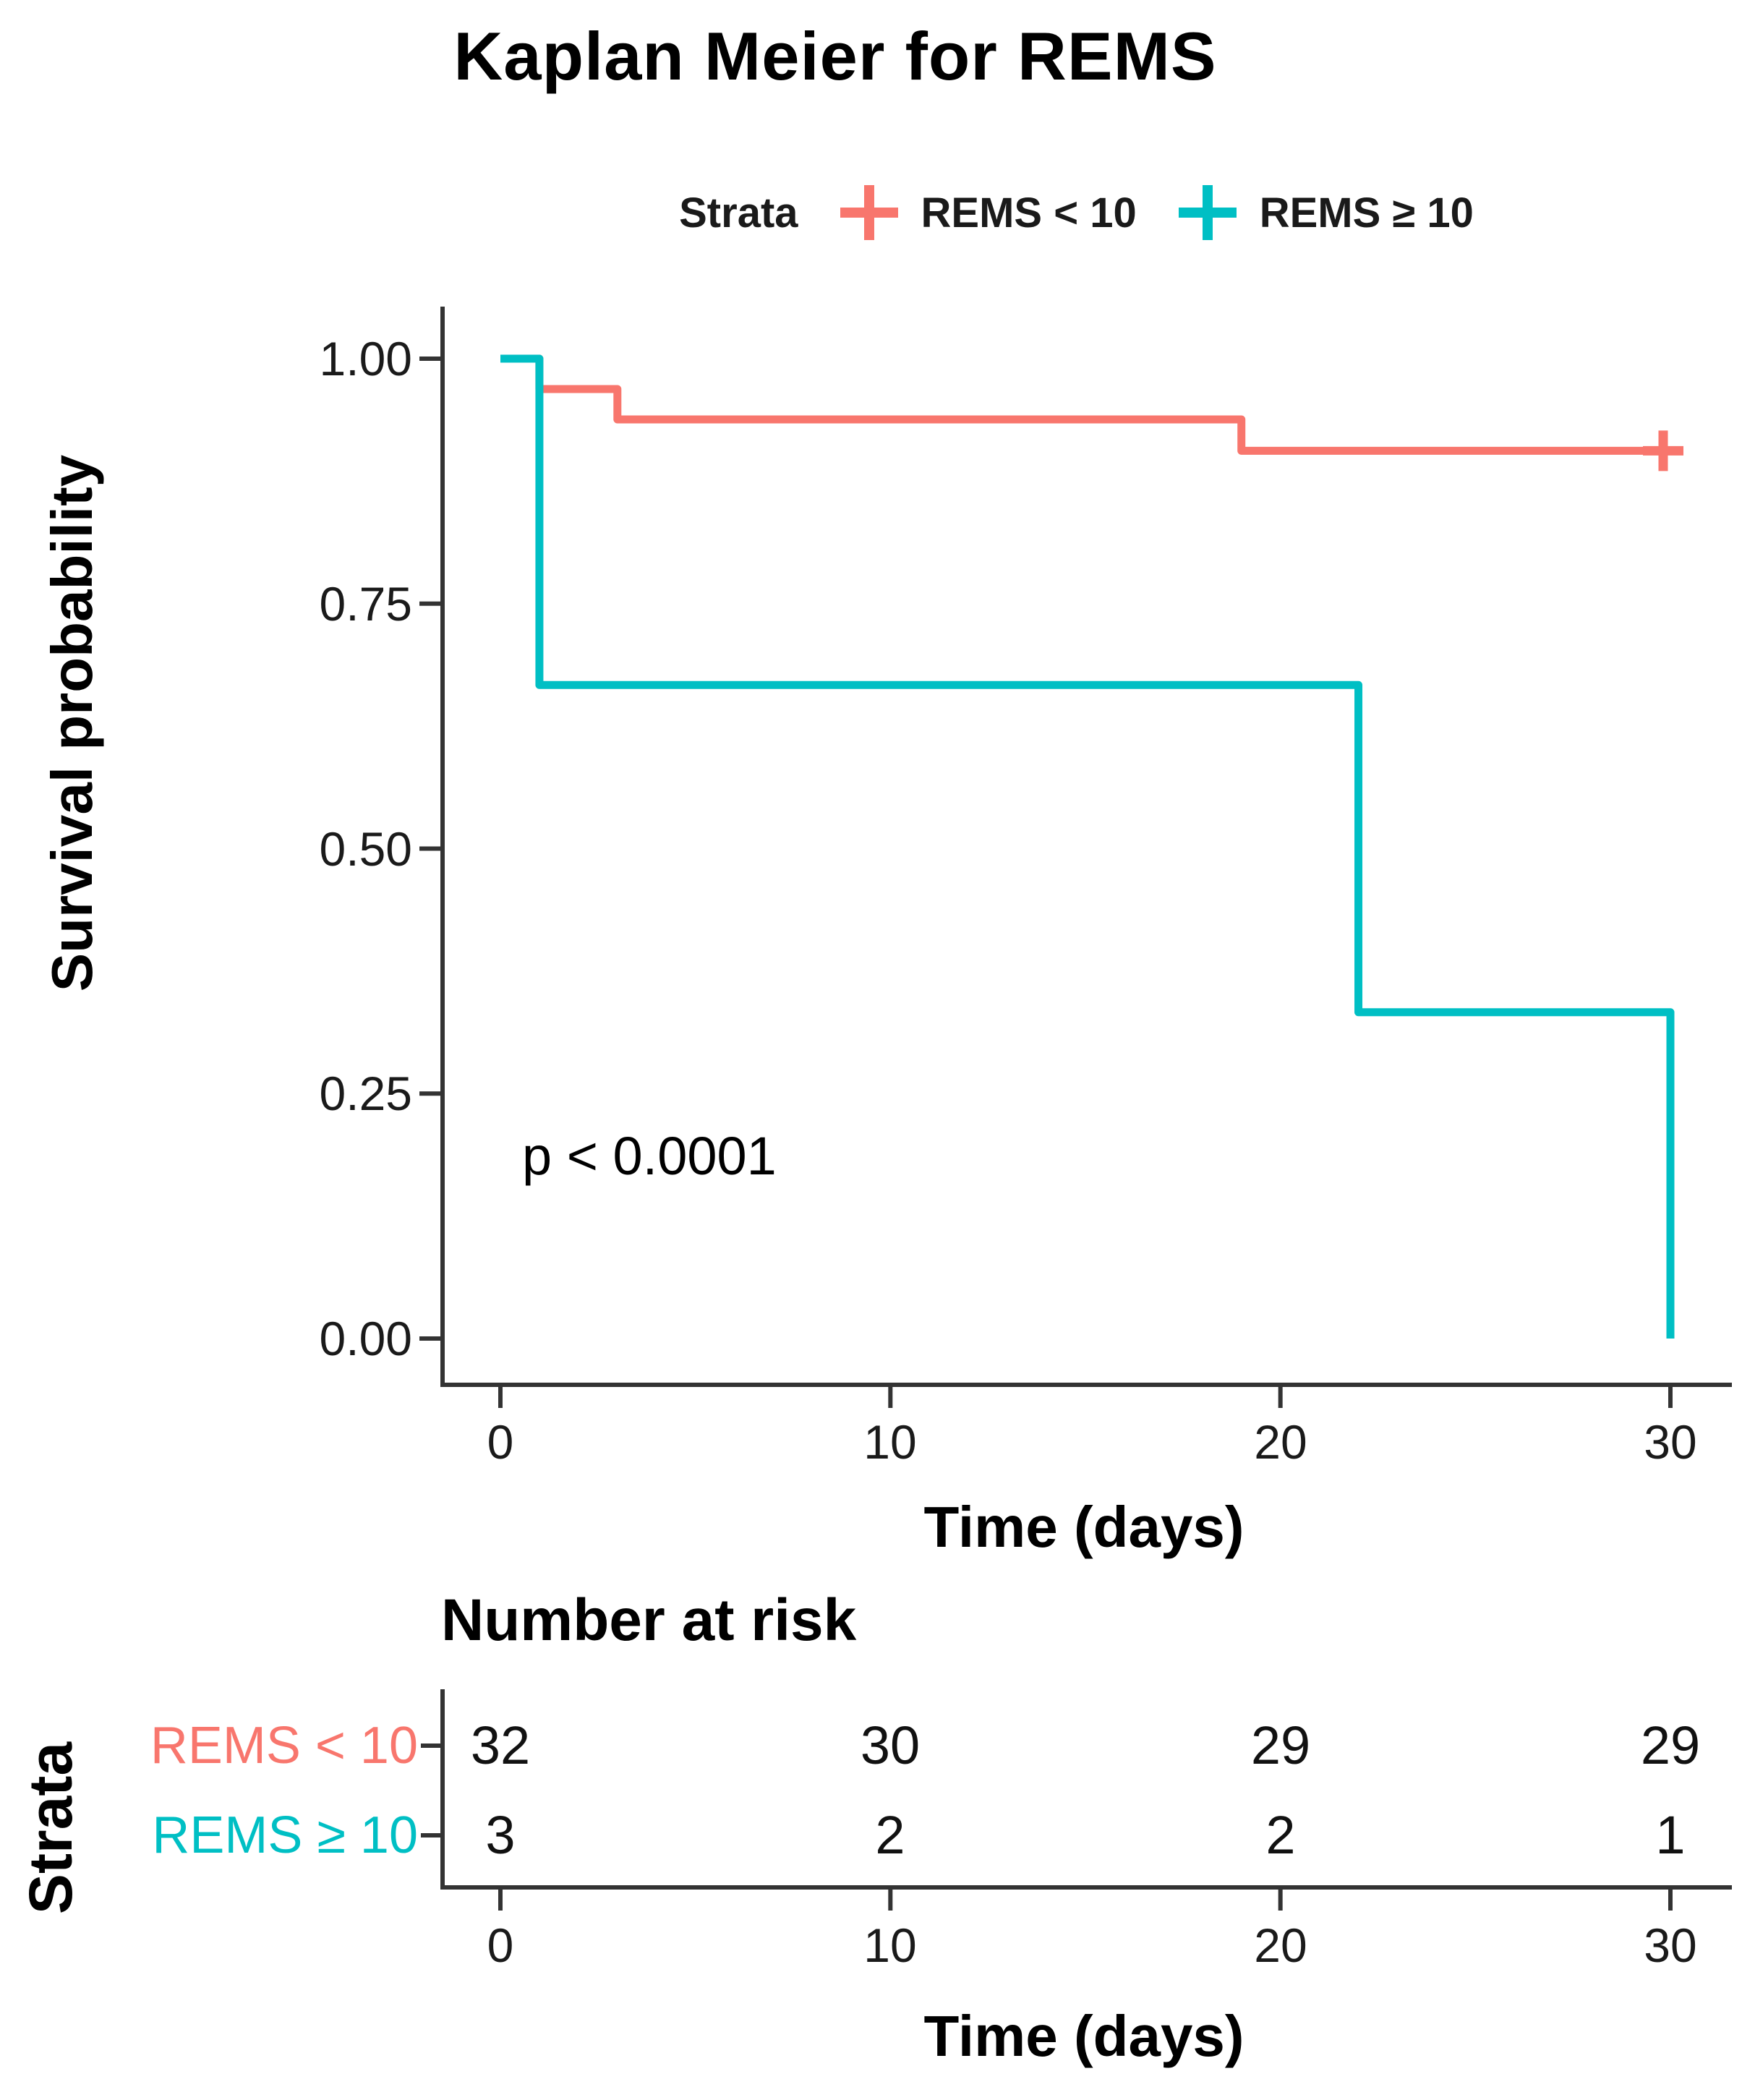 Image resolution: width=1742 pixels, height=2100 pixels. I want to click on y-tick-label: 0.50, so click(366, 849).